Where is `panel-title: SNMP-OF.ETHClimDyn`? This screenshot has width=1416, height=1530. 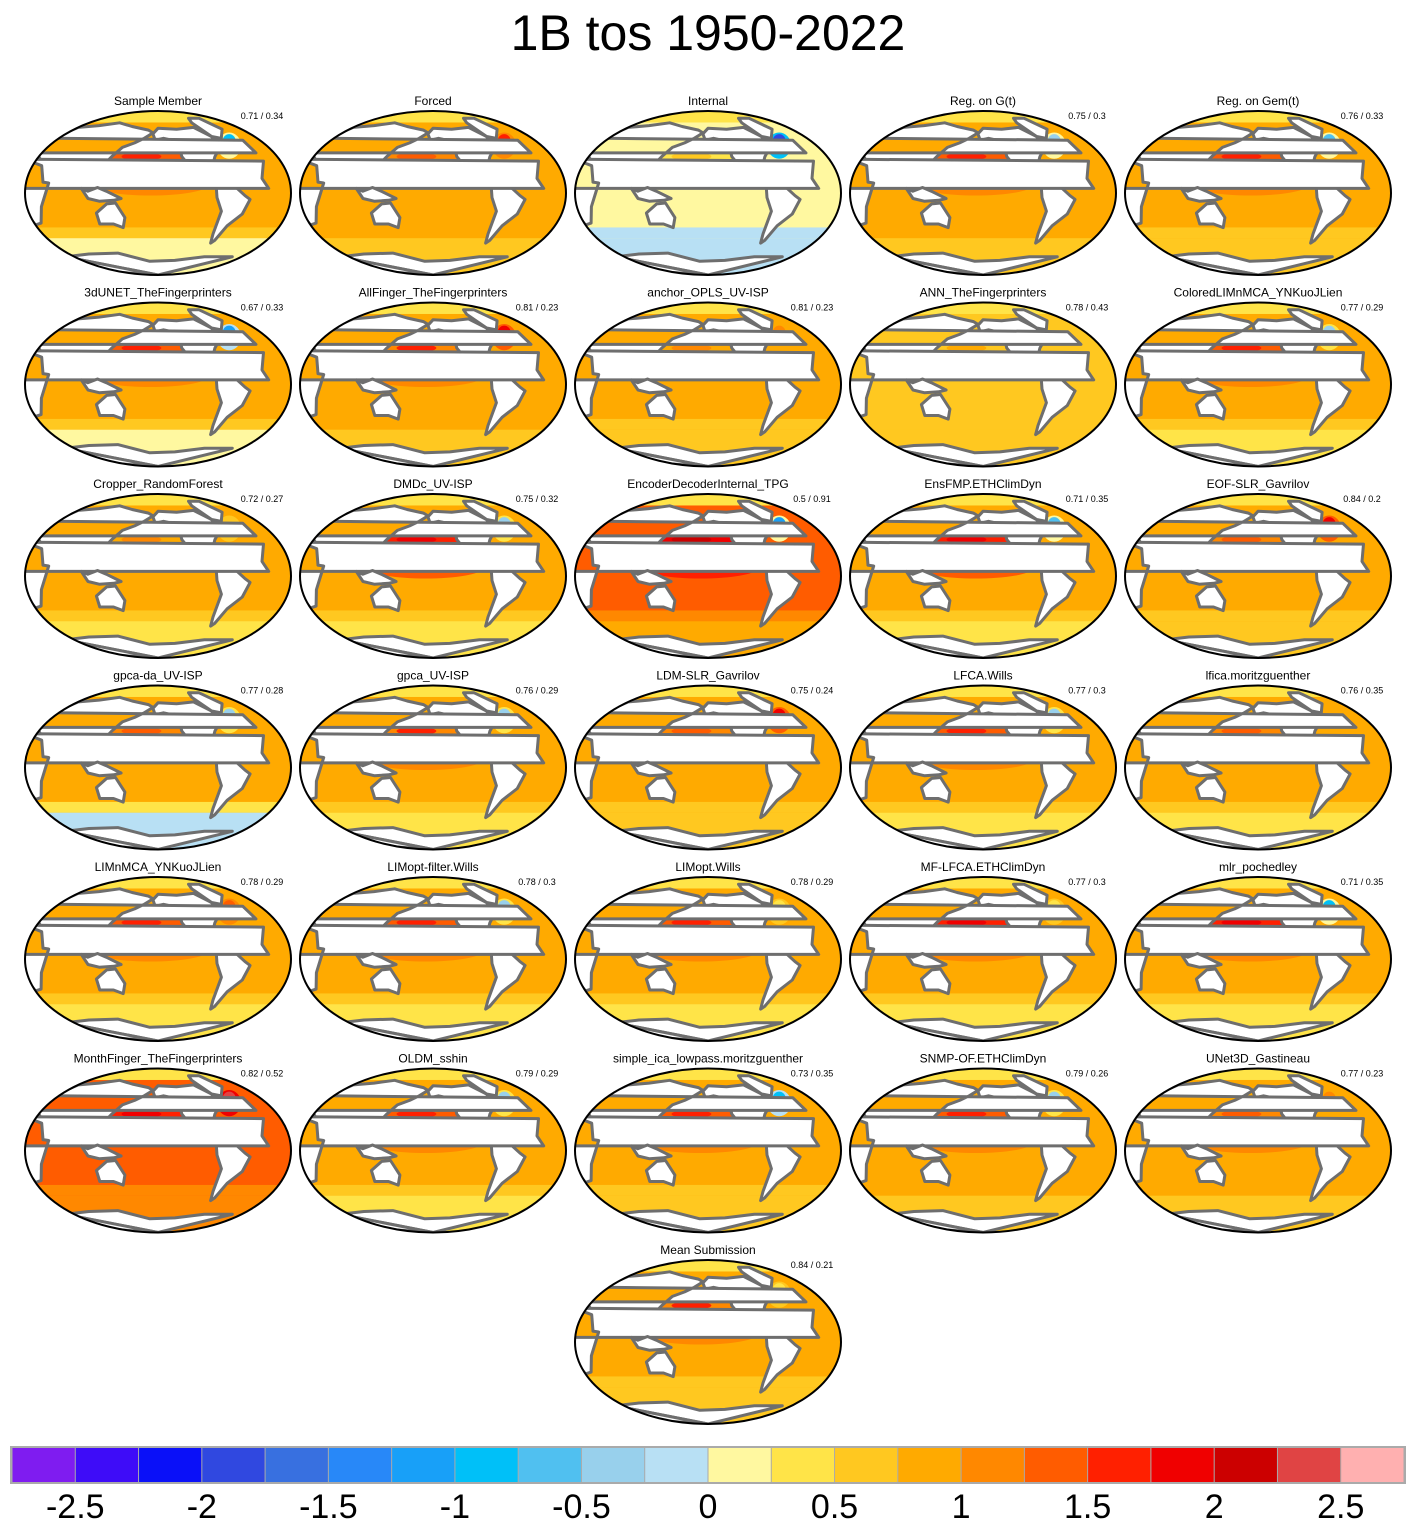 panel-title: SNMP-OF.ETHClimDyn is located at coordinates (983, 1059).